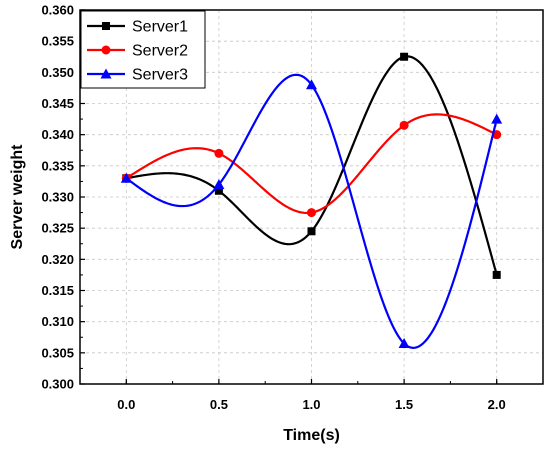 The image size is (550, 451). What do you see at coordinates (57, 290) in the screenshot?
I see `y-tick-label: 0.315` at bounding box center [57, 290].